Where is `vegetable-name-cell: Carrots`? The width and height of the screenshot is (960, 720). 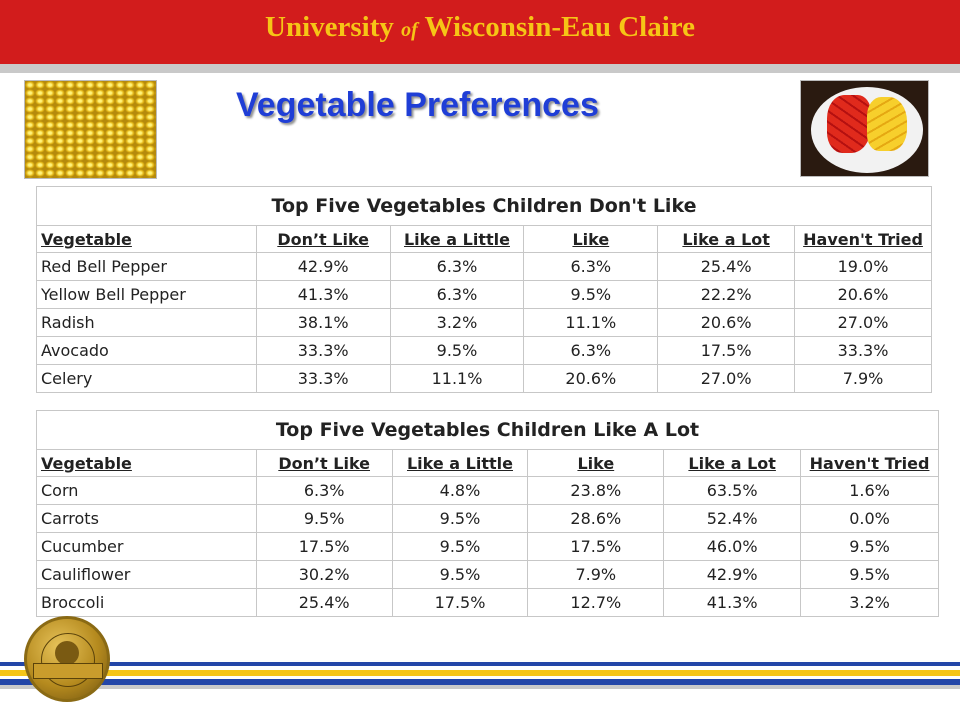 vegetable-name-cell: Carrots is located at coordinates (146, 518).